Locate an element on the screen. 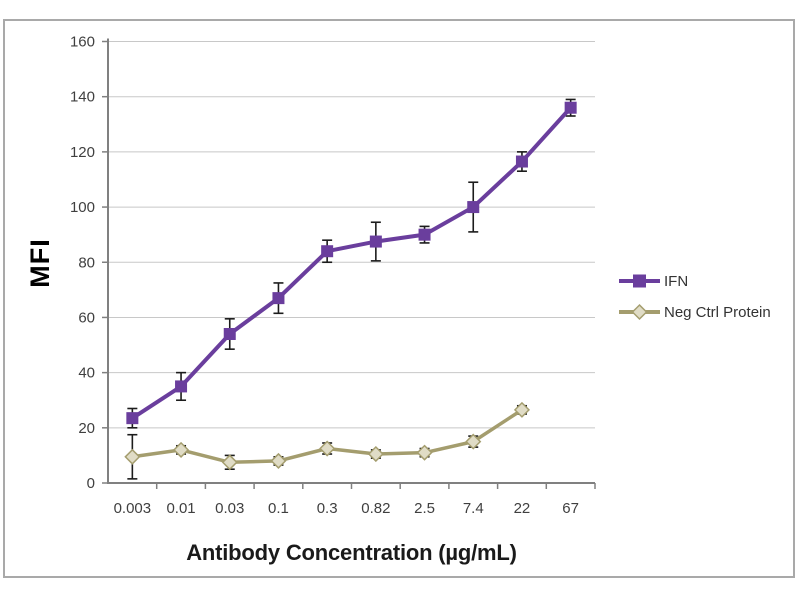 The image size is (800, 600). x-axis-title: Antibody Concentration (µg/mL) is located at coordinates (351, 552).